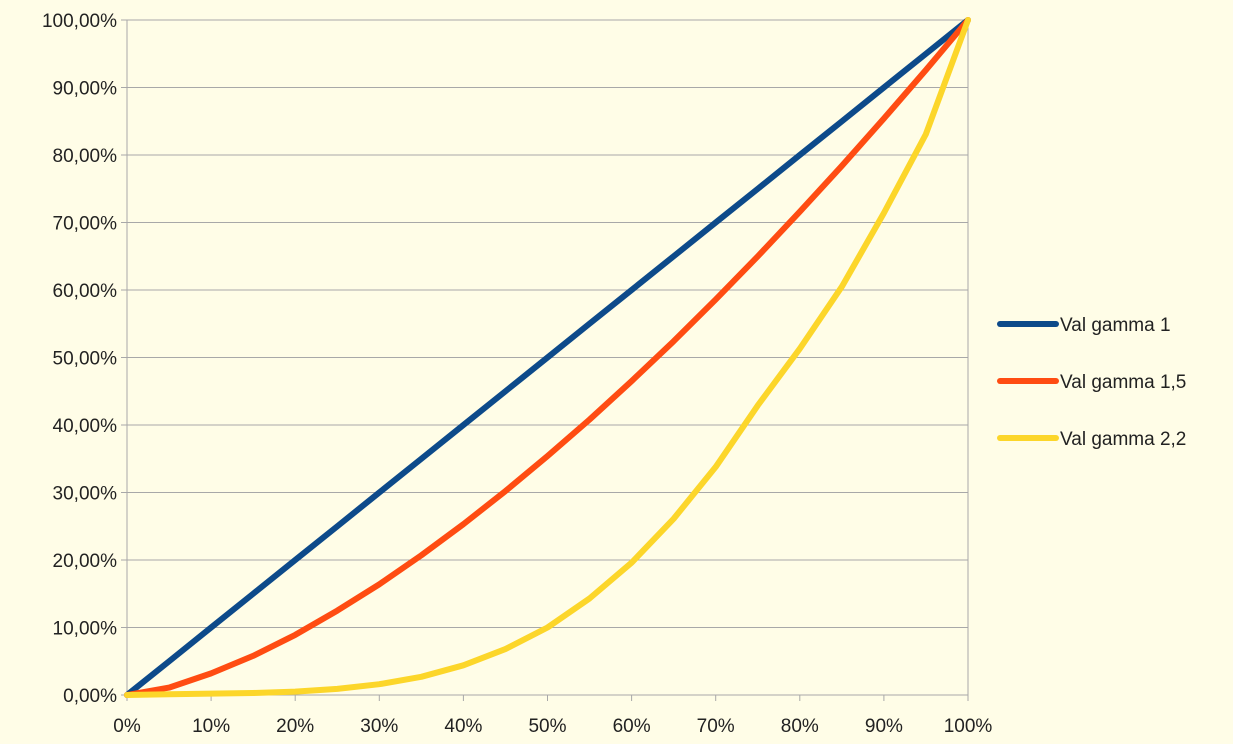  What do you see at coordinates (90, 696) in the screenshot?
I see `y-tick-label: 0,00%` at bounding box center [90, 696].